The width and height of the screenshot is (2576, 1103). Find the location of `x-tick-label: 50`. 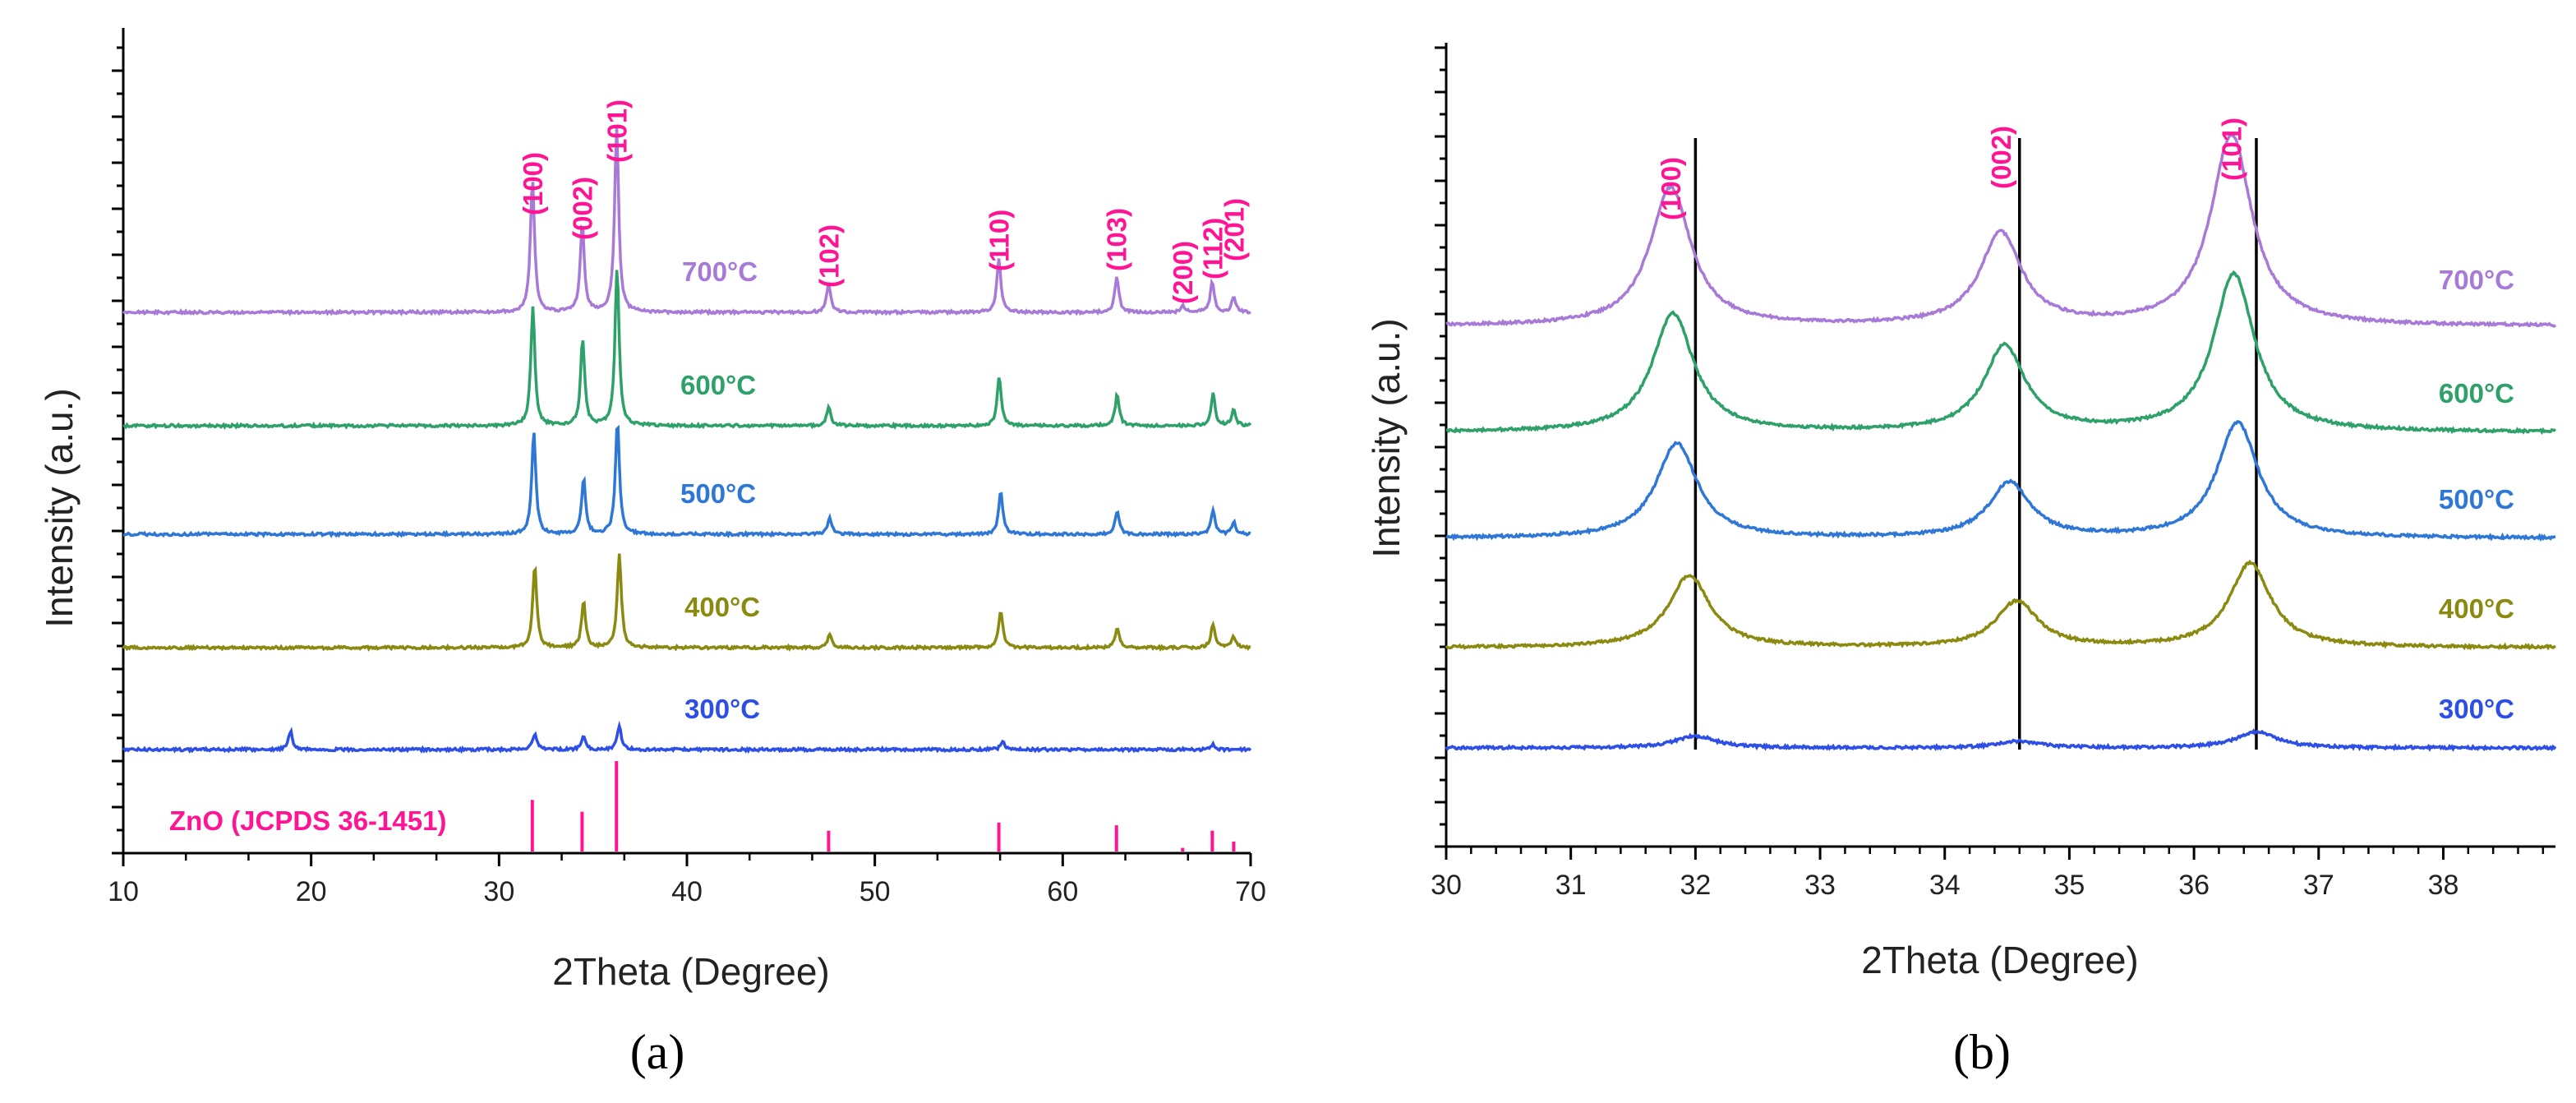

x-tick-label: 50 is located at coordinates (875, 891).